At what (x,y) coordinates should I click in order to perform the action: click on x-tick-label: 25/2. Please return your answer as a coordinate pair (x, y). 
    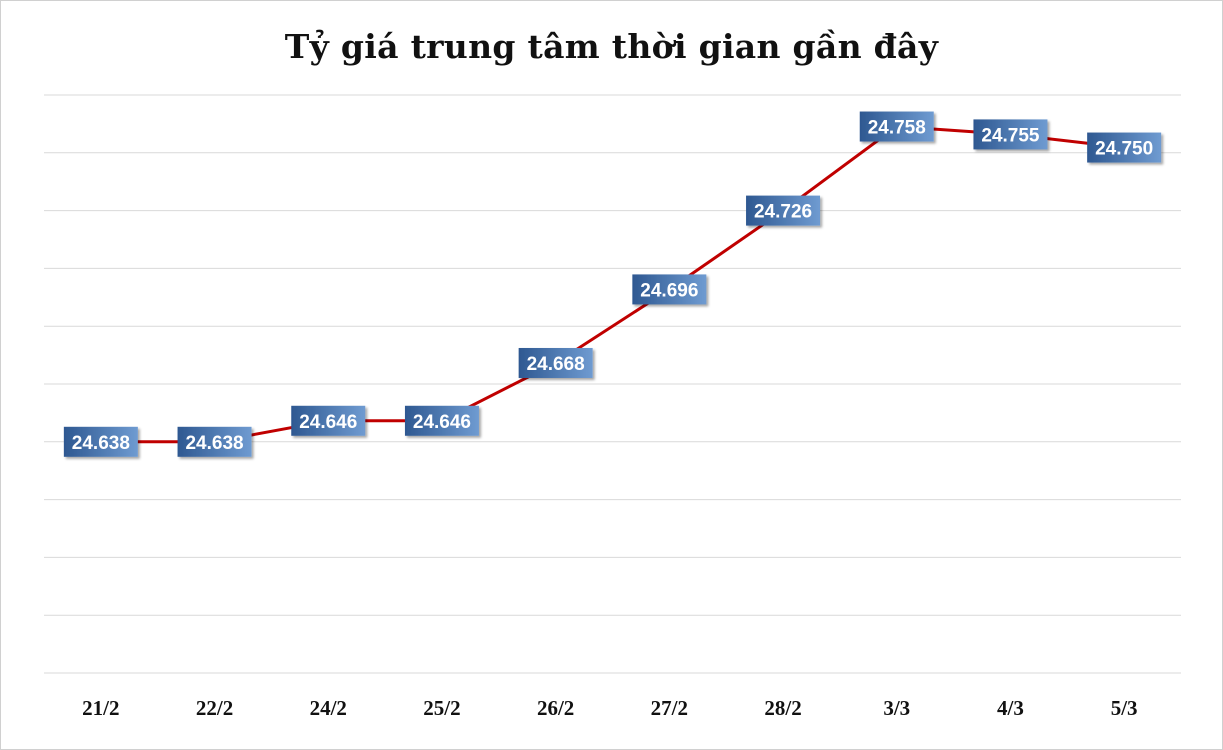
    Looking at the image, I should click on (441, 708).